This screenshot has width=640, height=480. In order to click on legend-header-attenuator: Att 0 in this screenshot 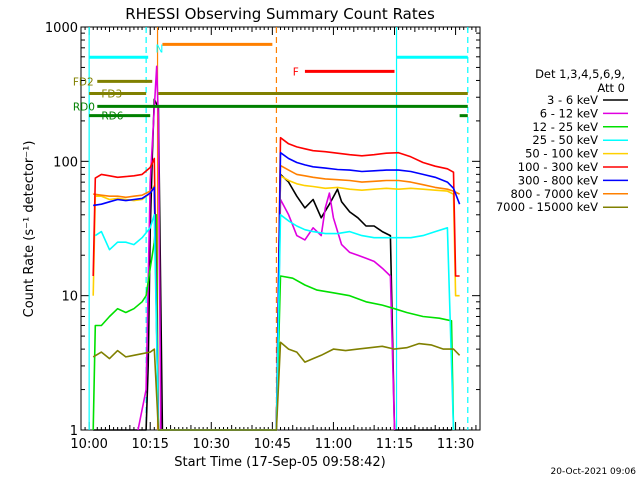, I will do `click(611, 88)`.